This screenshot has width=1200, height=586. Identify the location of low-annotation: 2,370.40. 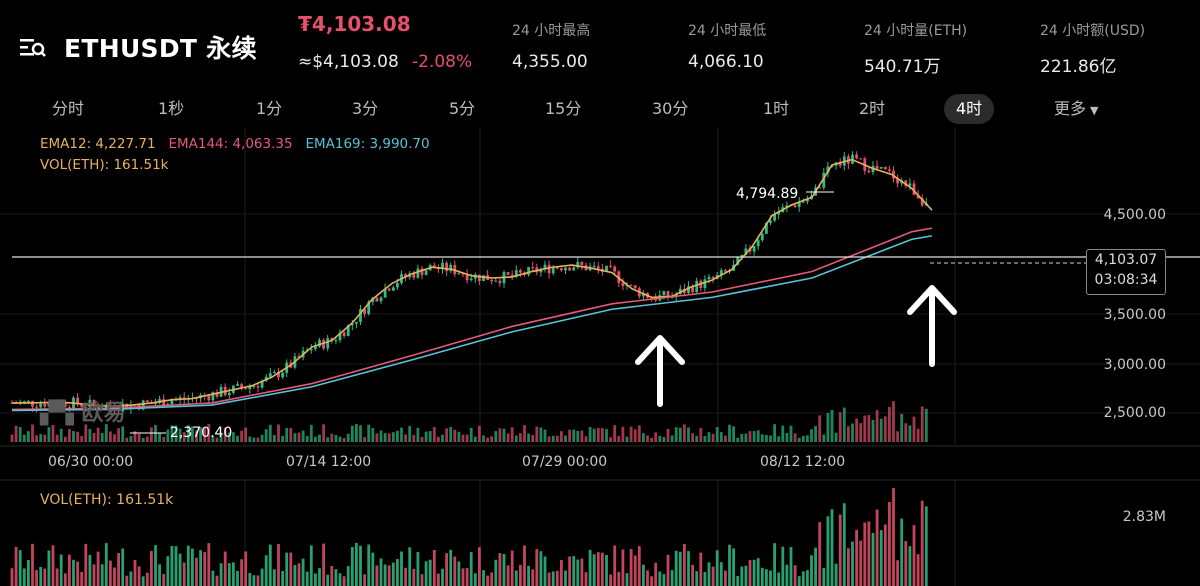
(201, 433).